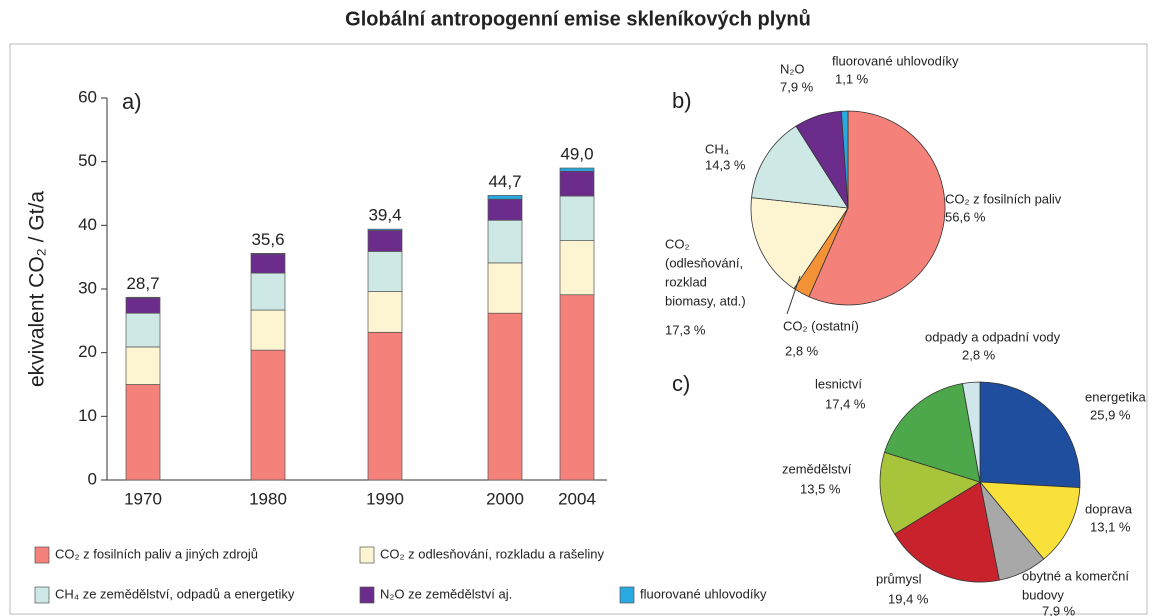 The width and height of the screenshot is (1157, 616). What do you see at coordinates (92, 478) in the screenshot?
I see `y-tick-label: 0` at bounding box center [92, 478].